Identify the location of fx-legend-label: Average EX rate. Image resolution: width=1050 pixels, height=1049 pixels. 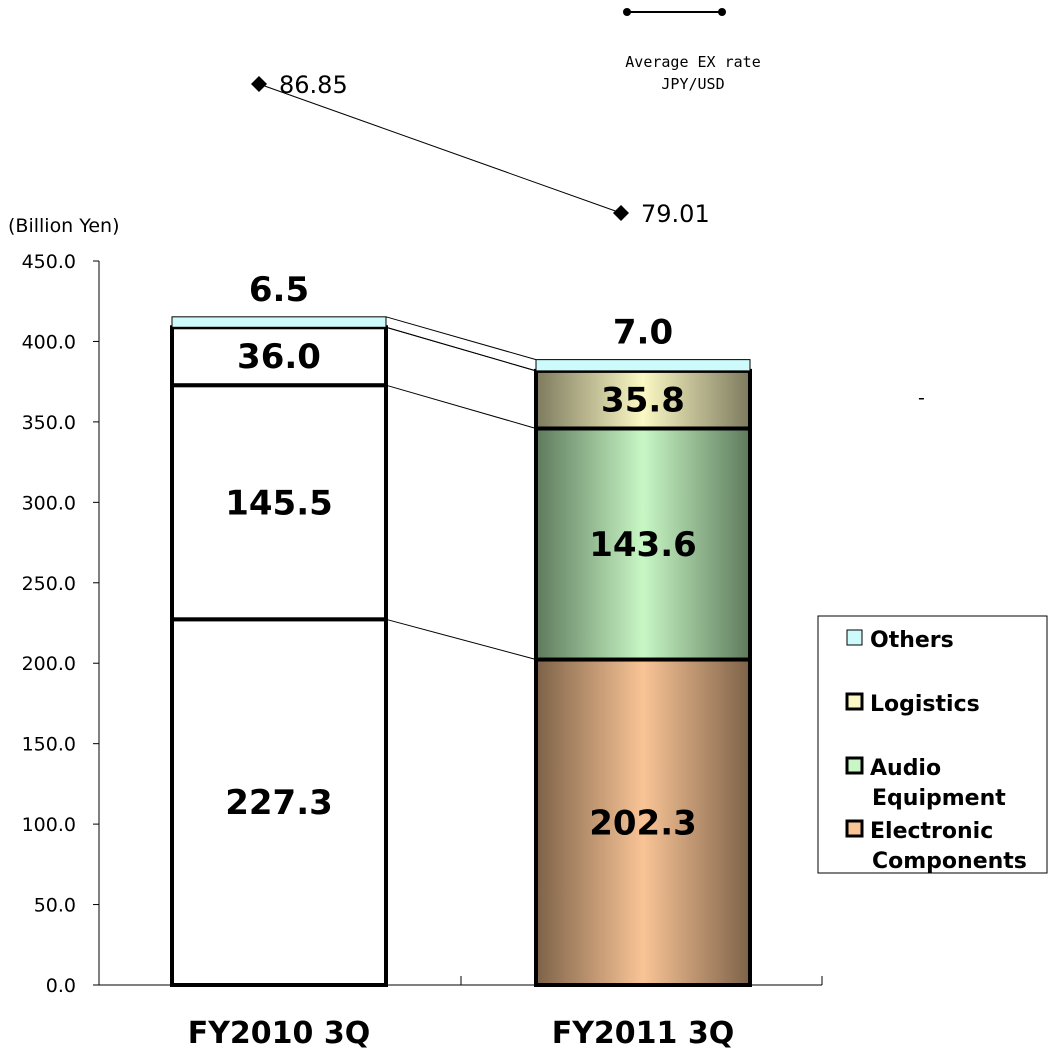
(692, 62).